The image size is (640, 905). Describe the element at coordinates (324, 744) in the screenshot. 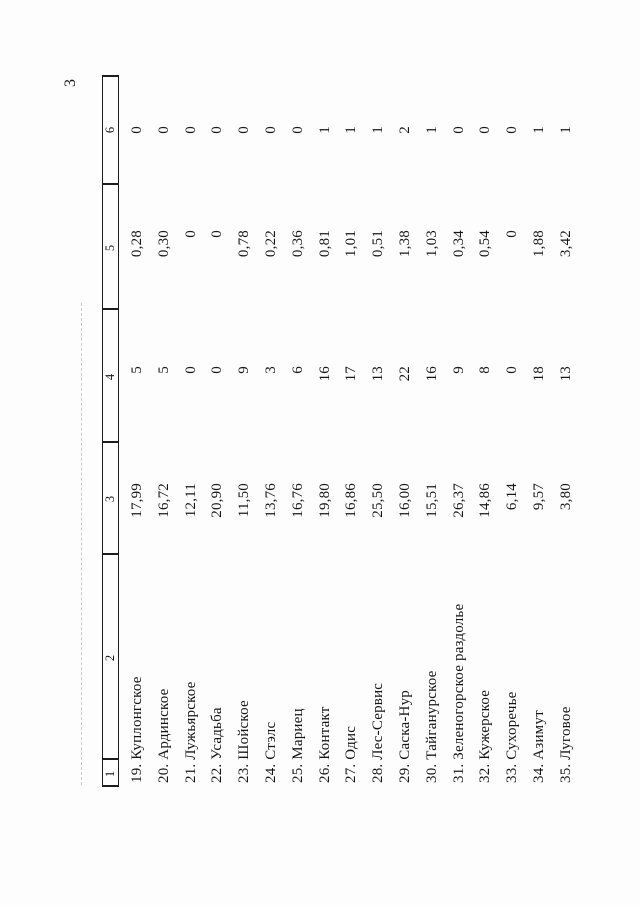

I see `row-name-cell: 26. Контакт` at that location.